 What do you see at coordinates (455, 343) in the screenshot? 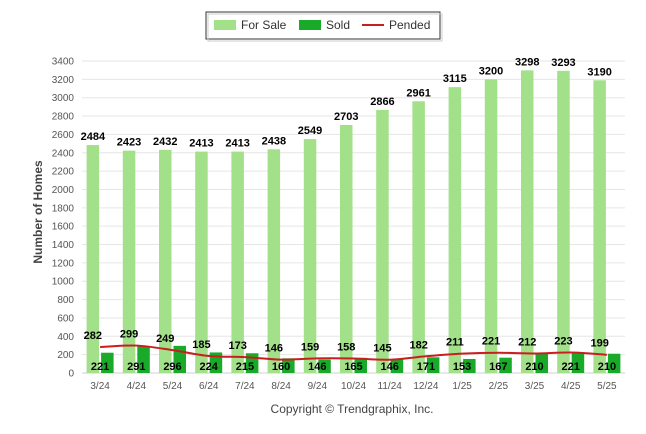
I see `label-pended: 211` at bounding box center [455, 343].